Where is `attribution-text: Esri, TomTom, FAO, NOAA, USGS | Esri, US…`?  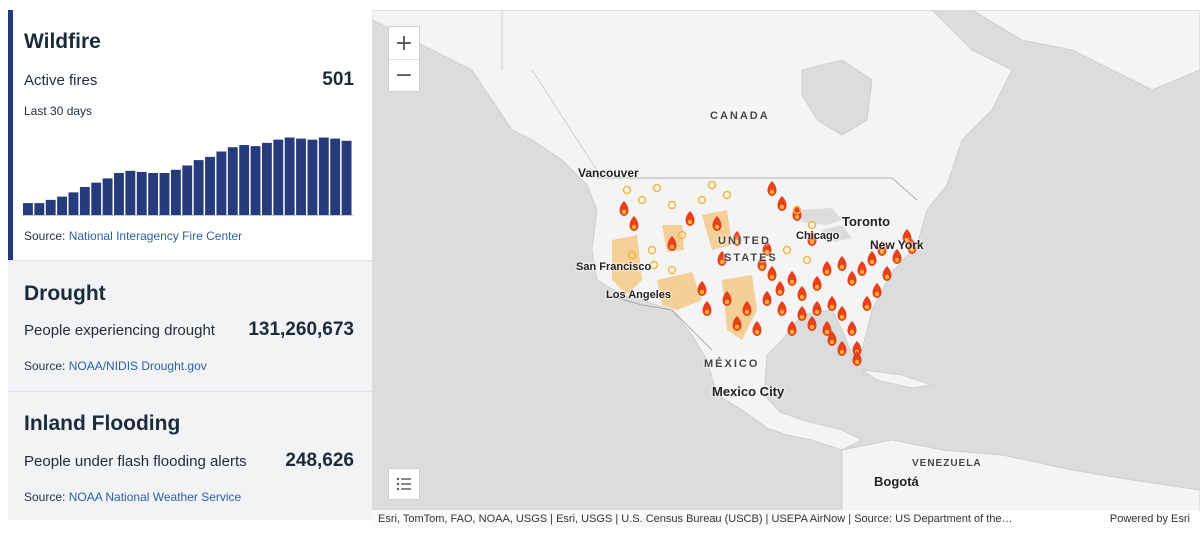
attribution-text: Esri, TomTom, FAO, NOAA, USGS | Esri, US… is located at coordinates (695, 519).